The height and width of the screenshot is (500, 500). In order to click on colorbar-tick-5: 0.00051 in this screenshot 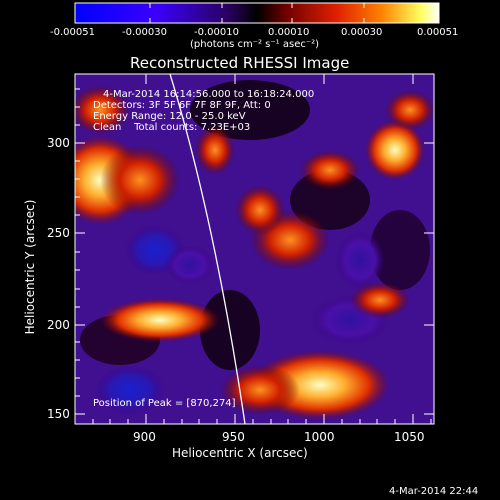, I will do `click(438, 32)`.